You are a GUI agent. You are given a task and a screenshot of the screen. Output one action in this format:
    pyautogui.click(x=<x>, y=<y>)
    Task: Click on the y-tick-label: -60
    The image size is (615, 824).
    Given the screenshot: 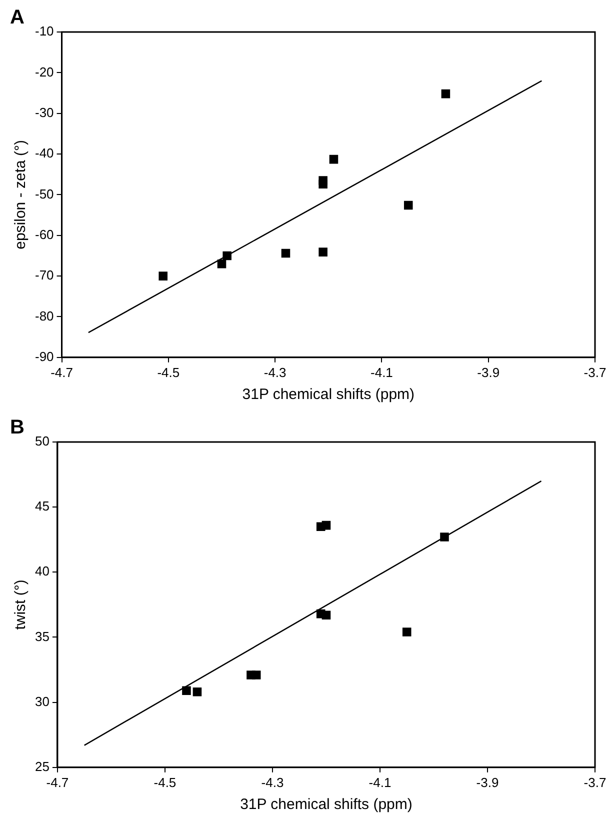 What is the action you would take?
    pyautogui.click(x=44, y=234)
    